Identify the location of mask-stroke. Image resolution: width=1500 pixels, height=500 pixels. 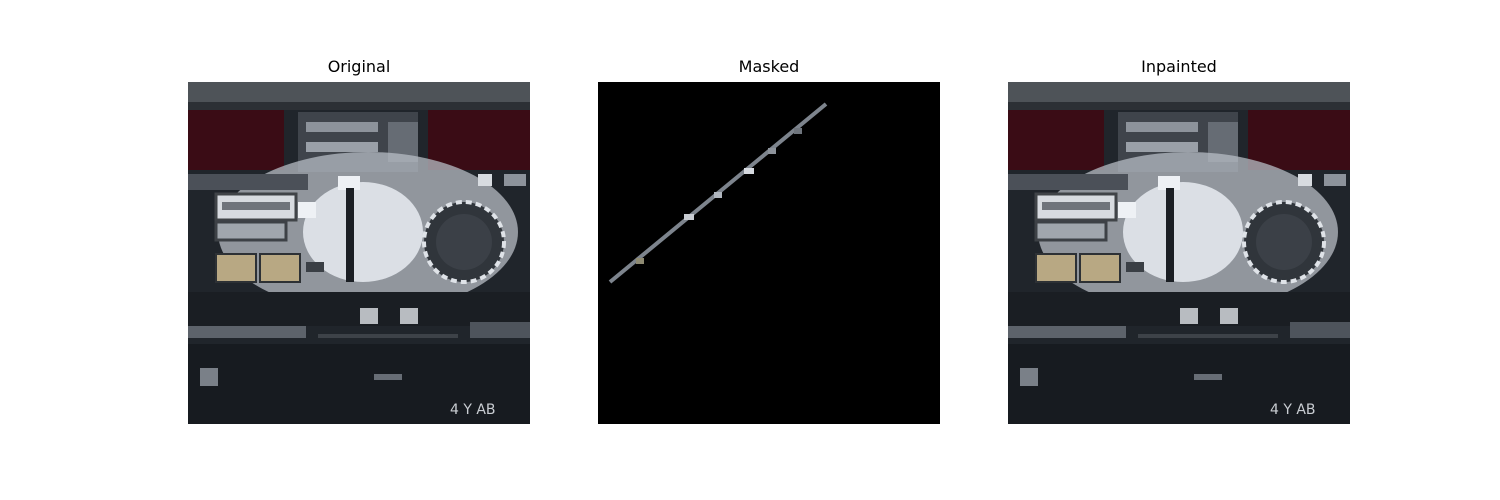
(718, 193).